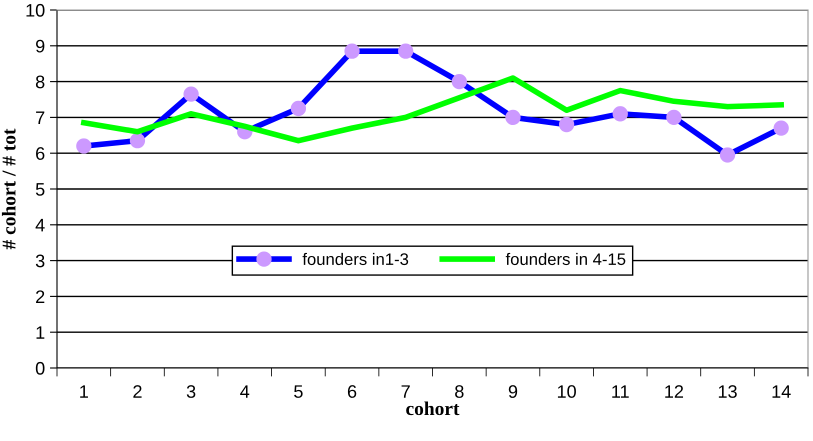  Describe the element at coordinates (620, 391) in the screenshot. I see `x-tick-label: 11` at that location.